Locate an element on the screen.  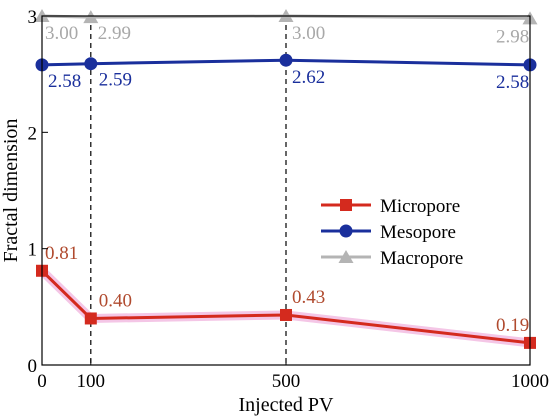
series-mesopore is located at coordinates (286, 62).